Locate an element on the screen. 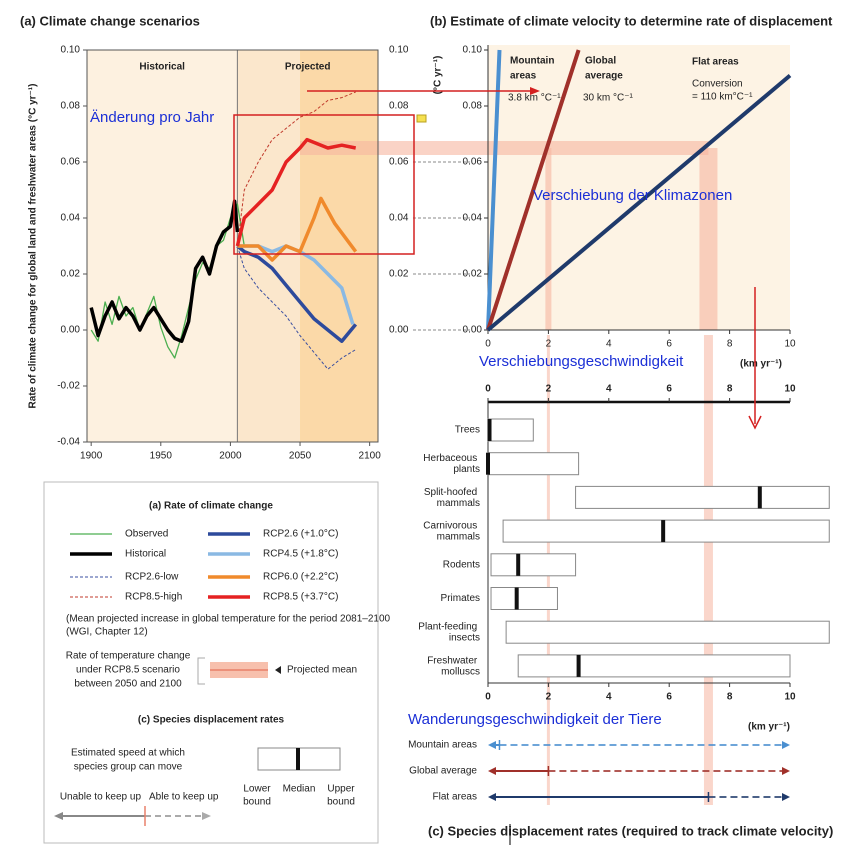 Image resolution: width=860 pixels, height=851 pixels. projected-period is located at coordinates (339, 246).